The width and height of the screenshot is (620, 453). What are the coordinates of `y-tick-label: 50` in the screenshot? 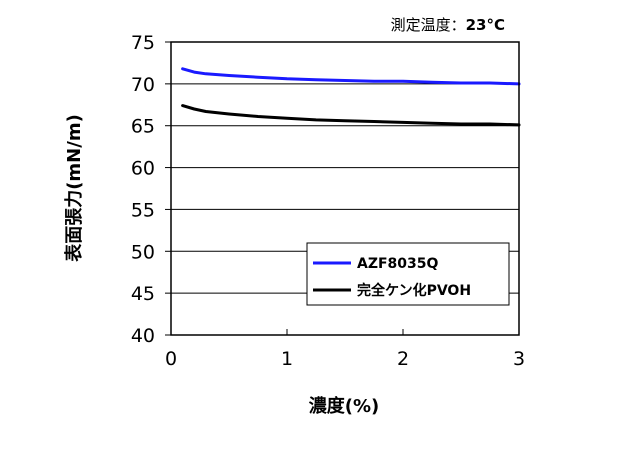 It's located at (143, 252).